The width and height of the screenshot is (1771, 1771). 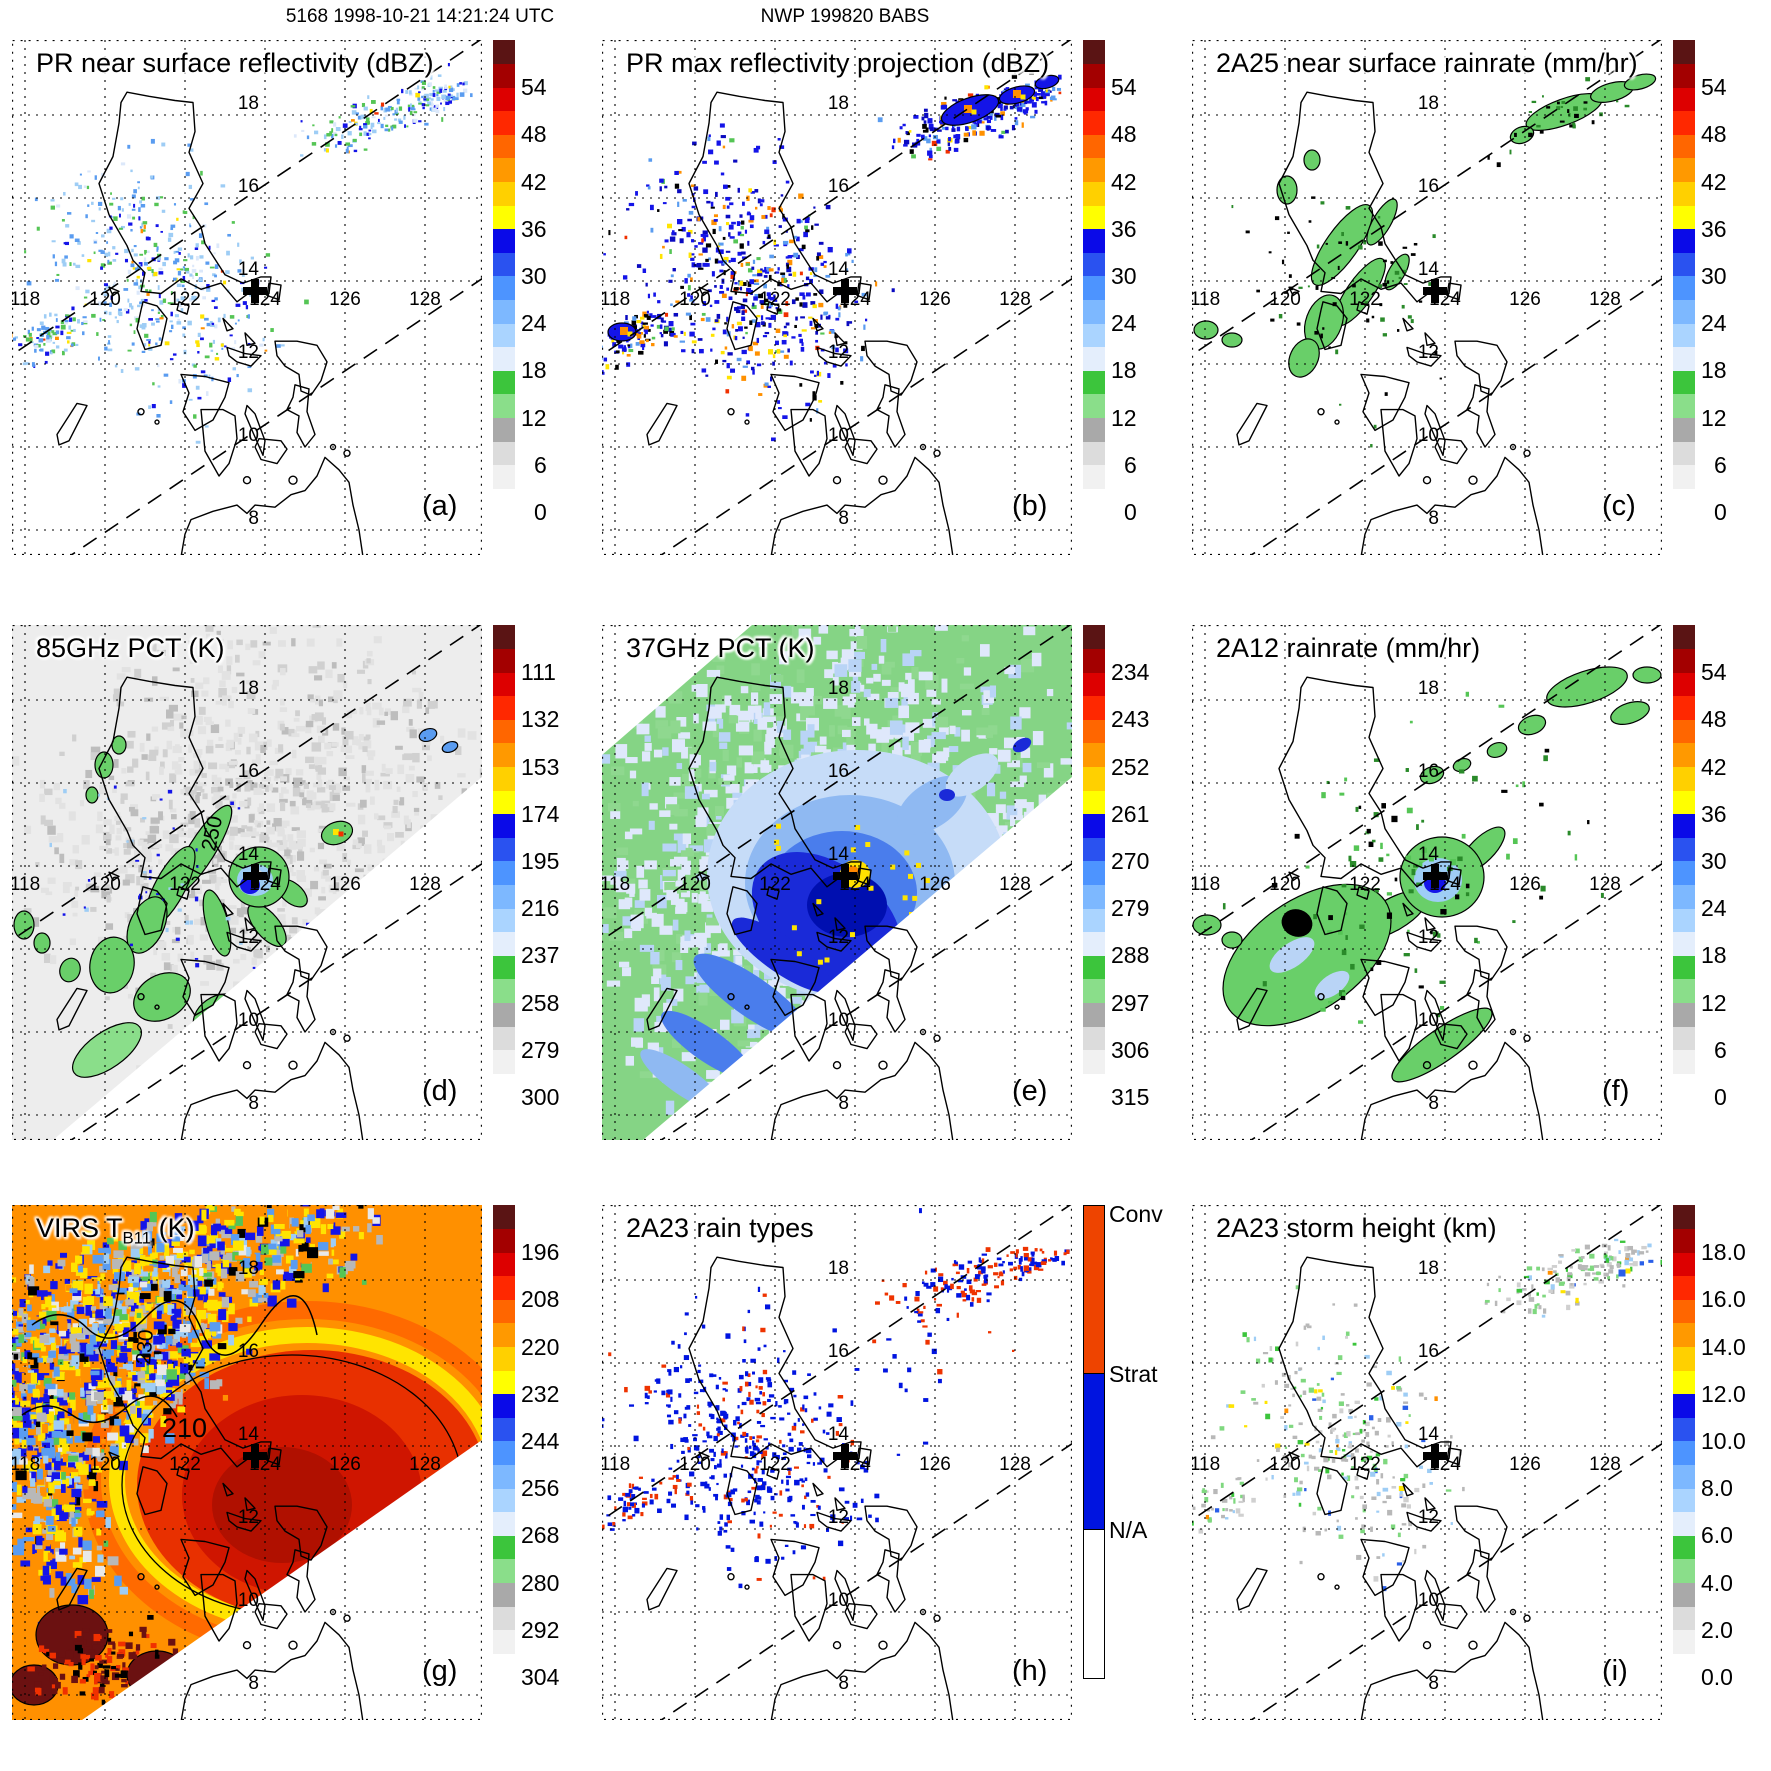 What do you see at coordinates (1723, 1252) in the screenshot?
I see `colorbar-tick: 18.0` at bounding box center [1723, 1252].